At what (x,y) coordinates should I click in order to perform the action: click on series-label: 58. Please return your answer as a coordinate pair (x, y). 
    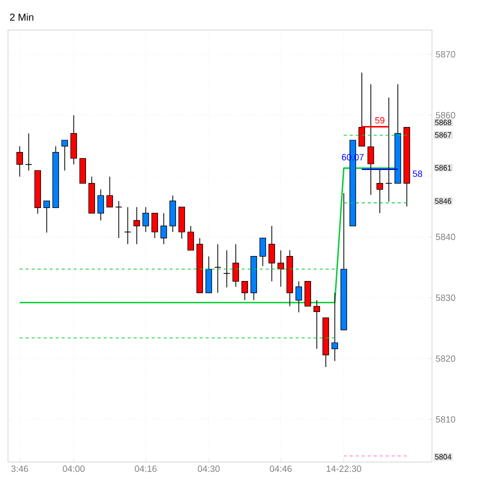
    Looking at the image, I should click on (417, 173).